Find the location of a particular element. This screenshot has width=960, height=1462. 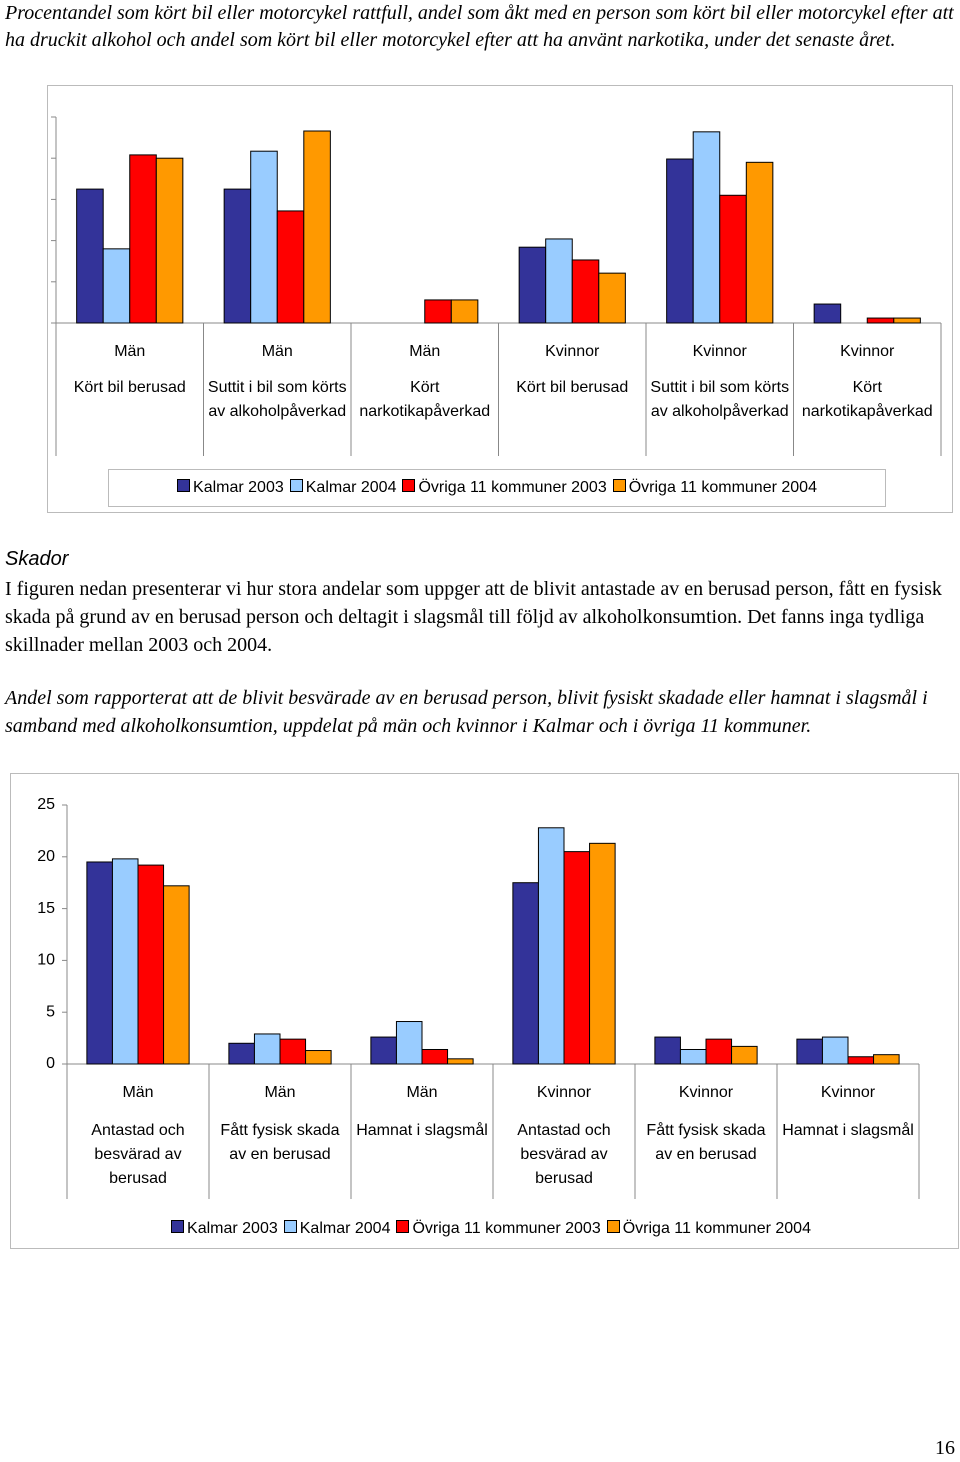

legend-item: Kalmar 2003 is located at coordinates (224, 1229).